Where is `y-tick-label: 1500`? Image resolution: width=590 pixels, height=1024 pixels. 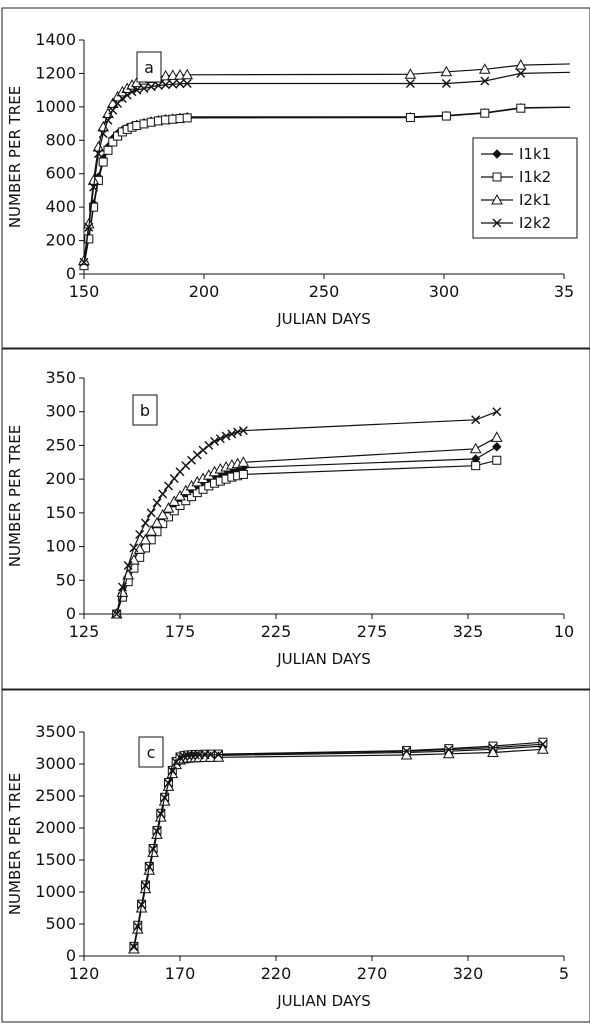 y-tick-label: 1500 is located at coordinates (55, 859).